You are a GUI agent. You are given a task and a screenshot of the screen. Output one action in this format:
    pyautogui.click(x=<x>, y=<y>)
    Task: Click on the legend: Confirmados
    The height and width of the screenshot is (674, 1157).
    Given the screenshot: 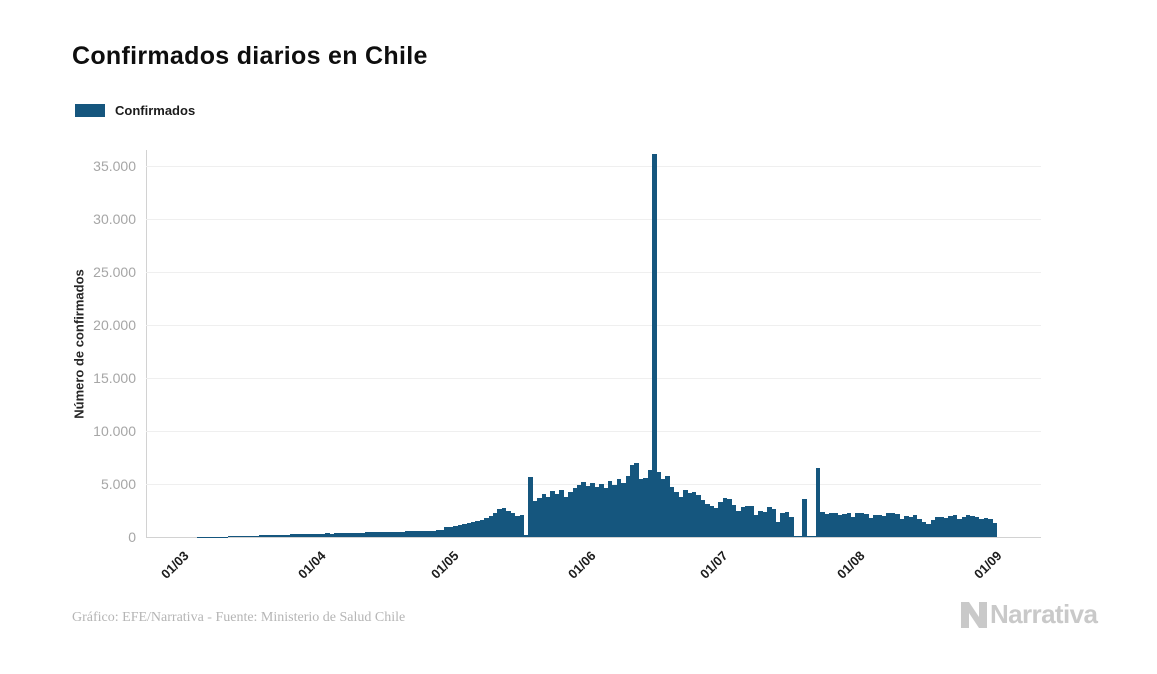 What is the action you would take?
    pyautogui.click(x=135, y=110)
    